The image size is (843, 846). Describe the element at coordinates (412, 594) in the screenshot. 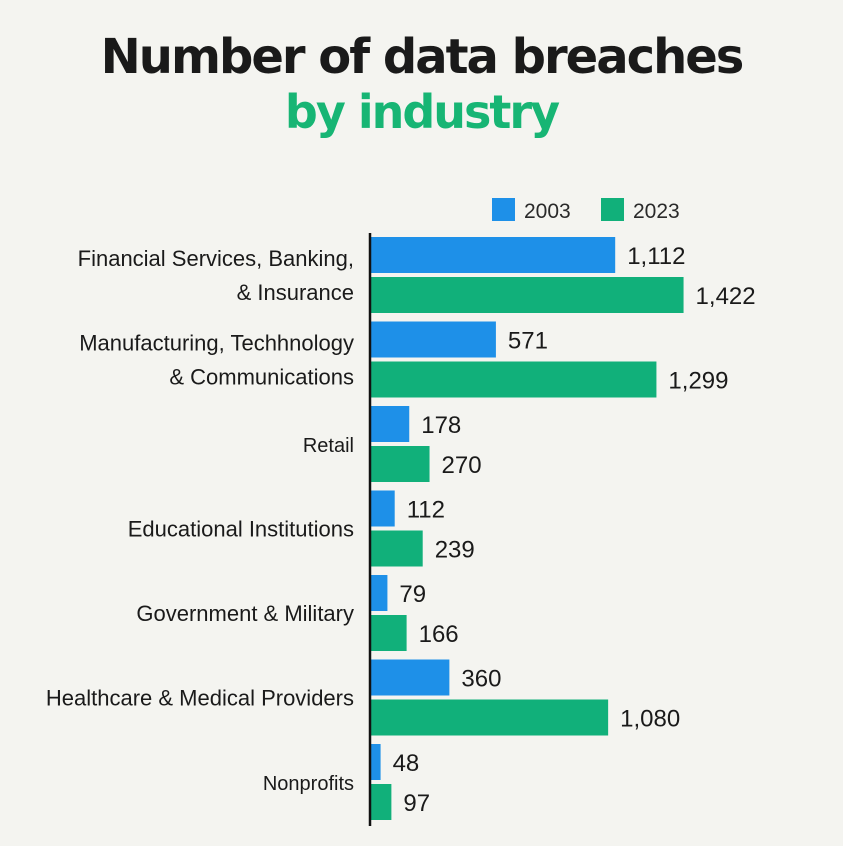

I see `value-label-2003-4: 79` at that location.